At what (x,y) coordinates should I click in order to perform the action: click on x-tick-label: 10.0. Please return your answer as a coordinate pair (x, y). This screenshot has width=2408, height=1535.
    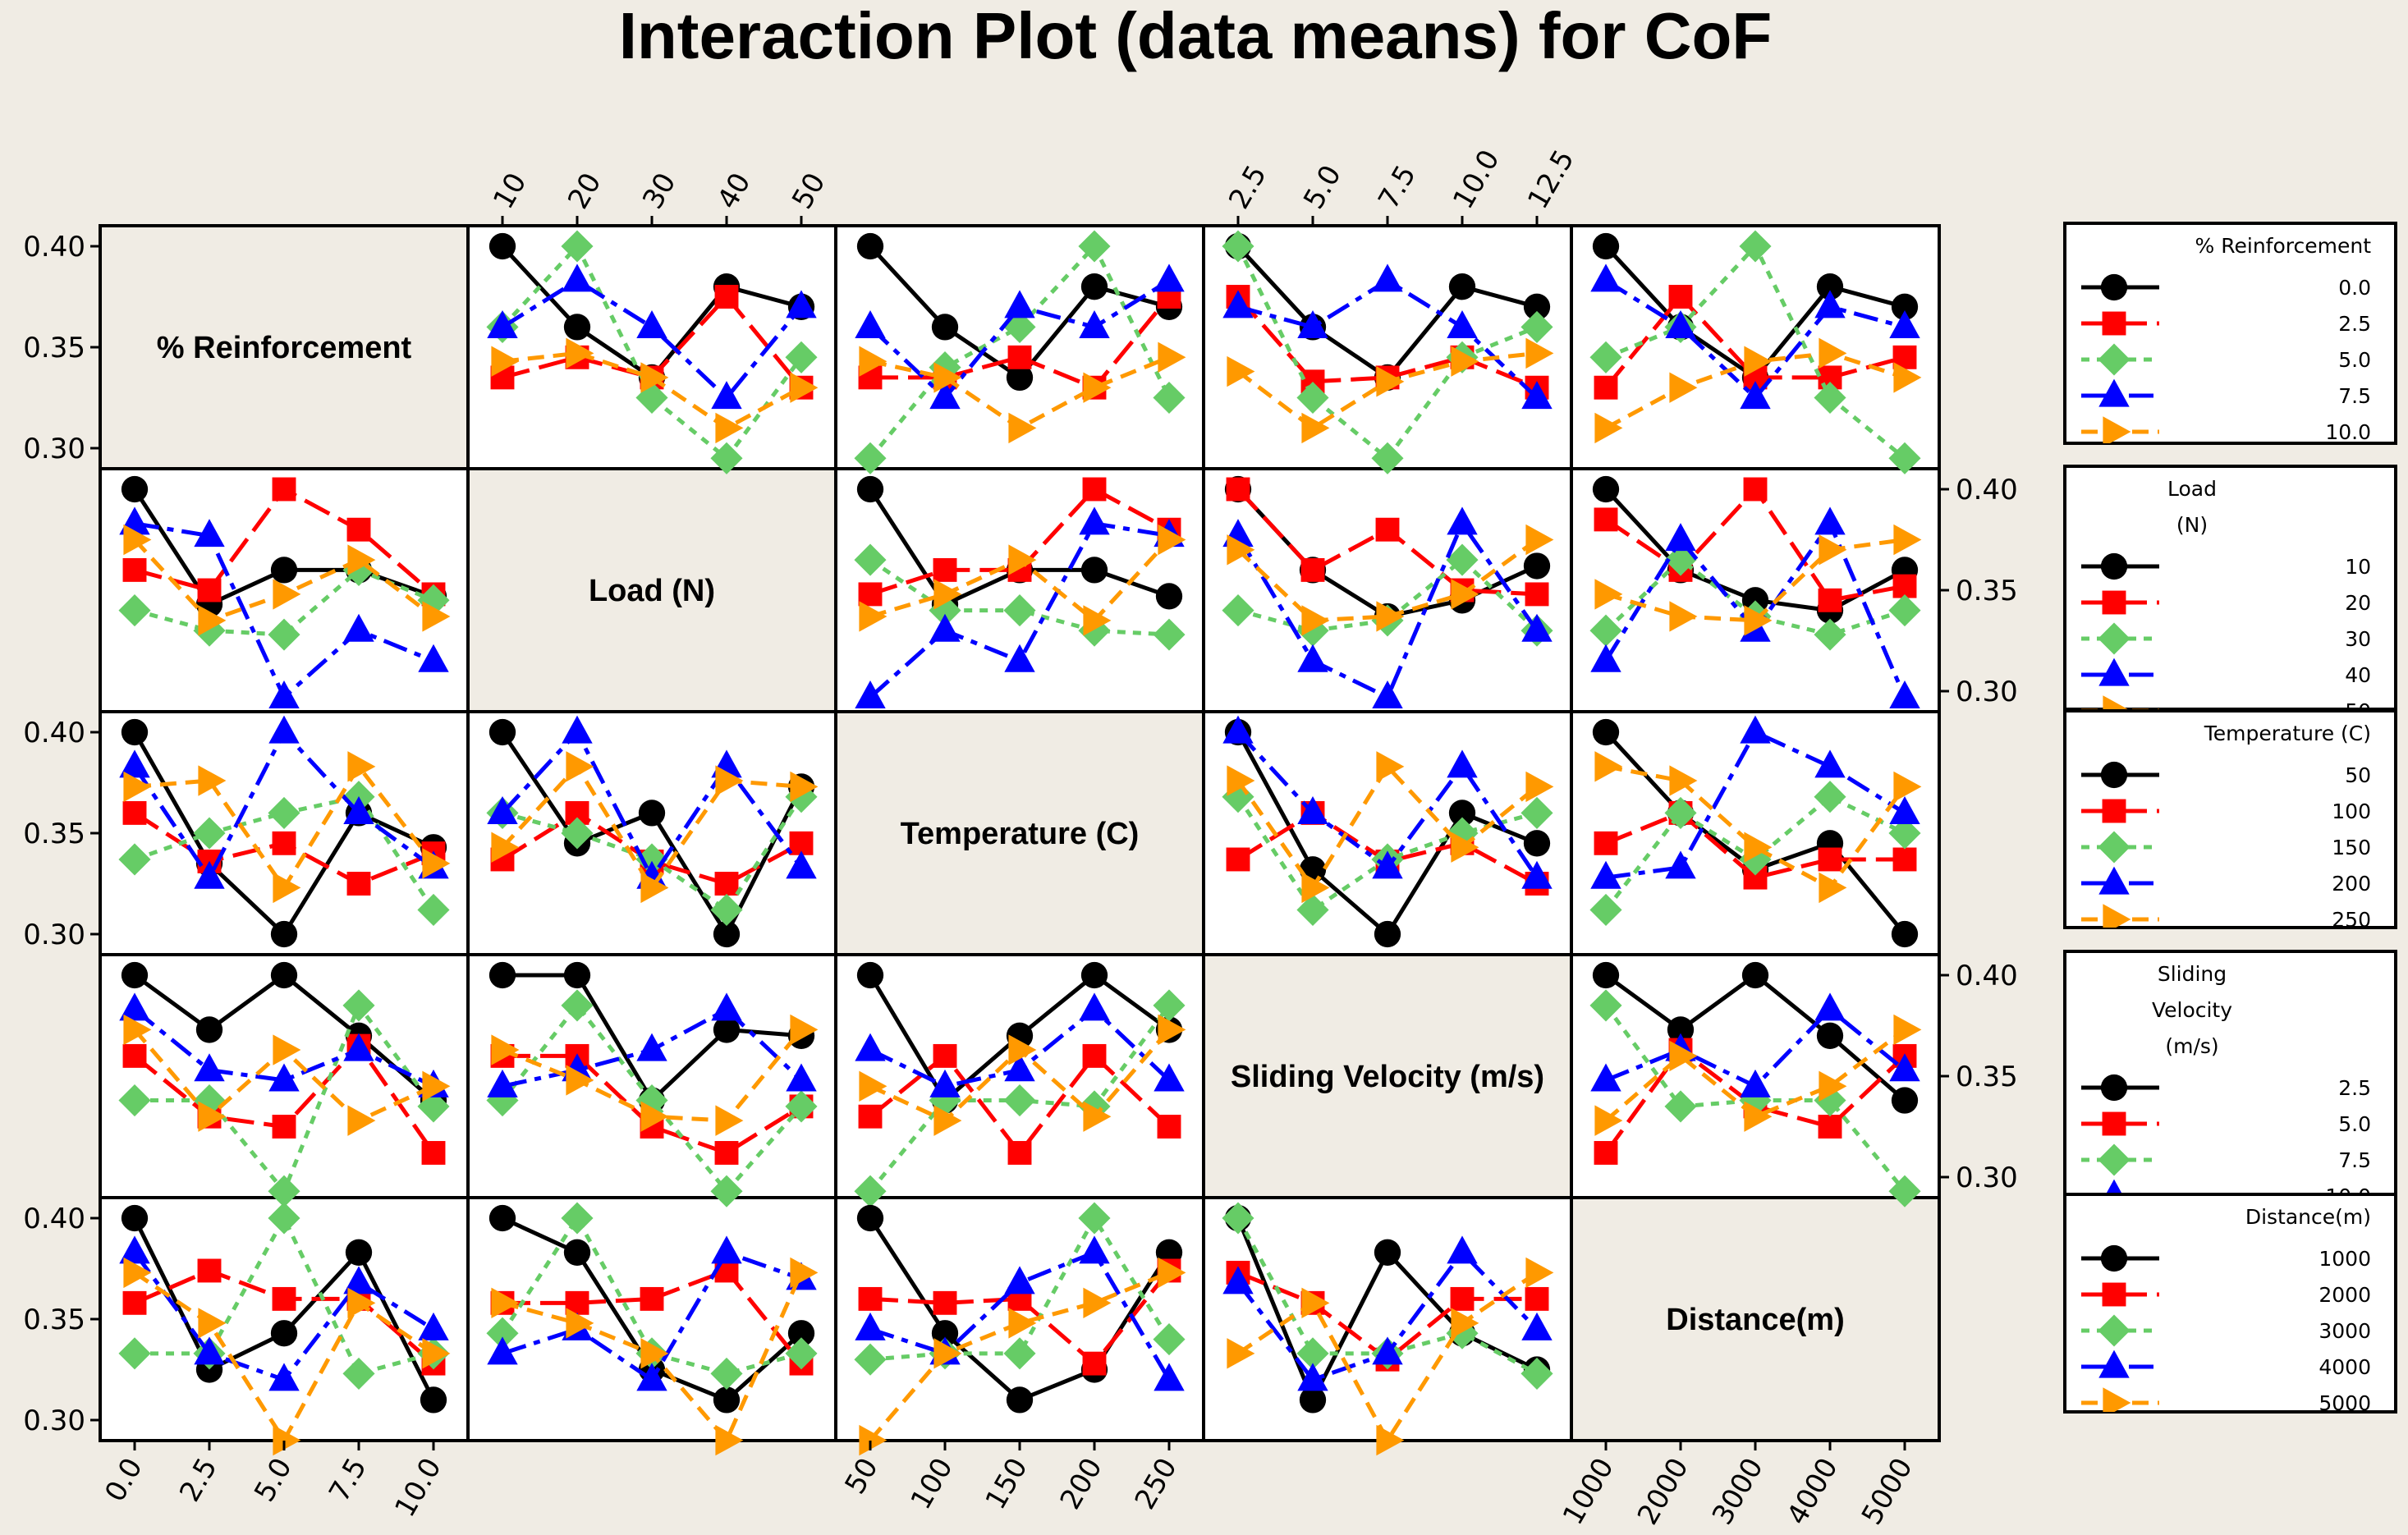
    Looking at the image, I should click on (417, 1488).